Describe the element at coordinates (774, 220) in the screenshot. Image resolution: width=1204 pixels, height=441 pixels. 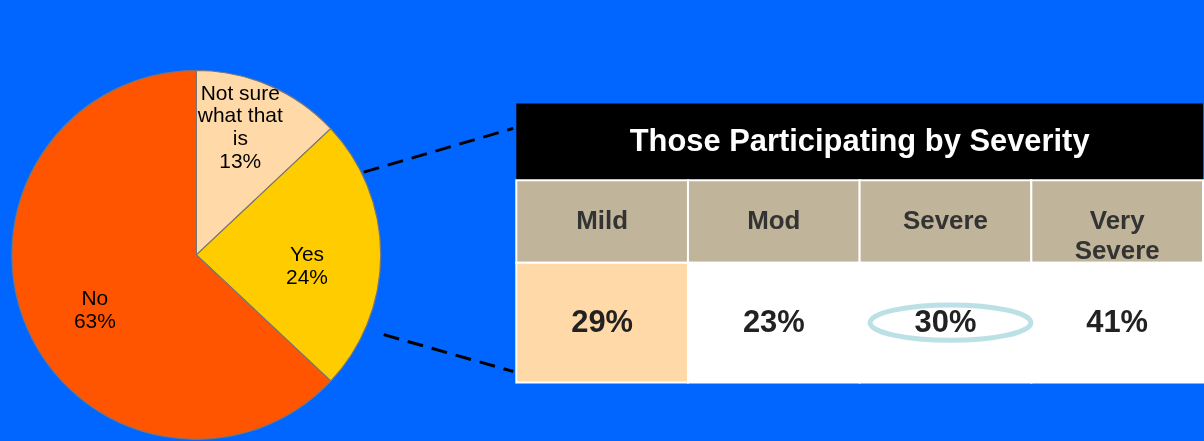
I see `category-label: Mod` at that location.